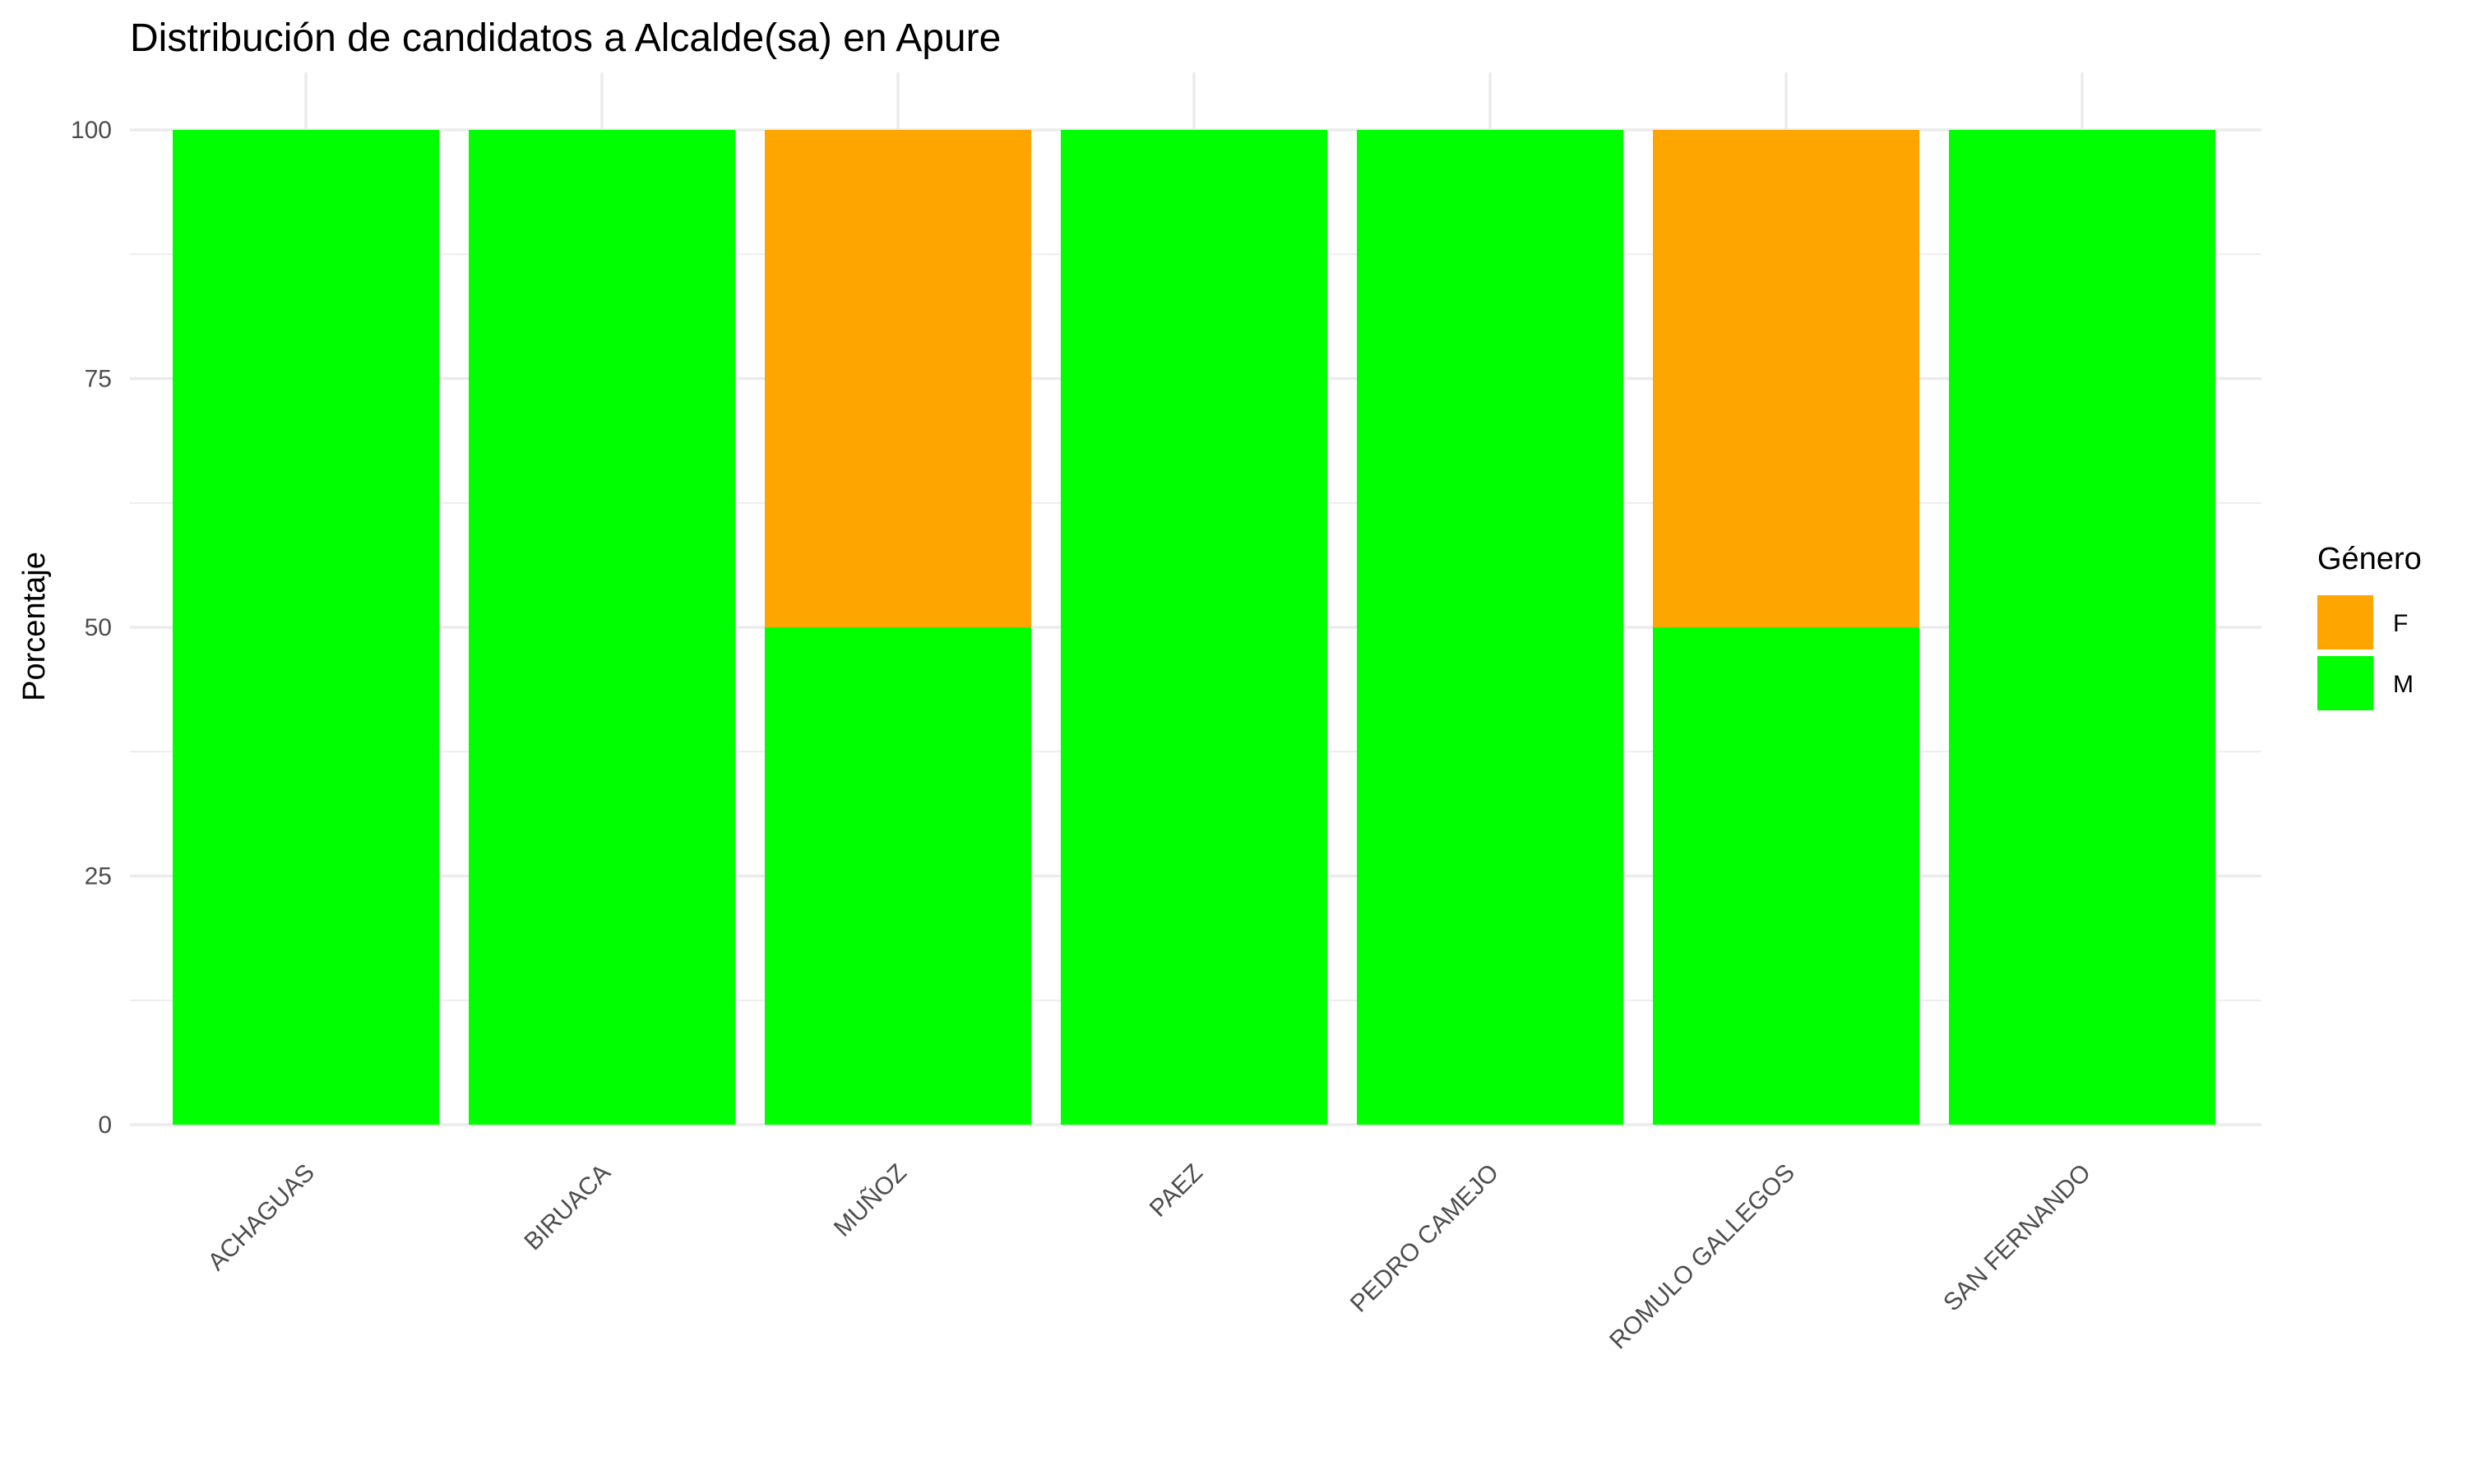 The width and height of the screenshot is (2467, 1484). I want to click on x-tick-label-paez: PAEZ, so click(1177, 1191).